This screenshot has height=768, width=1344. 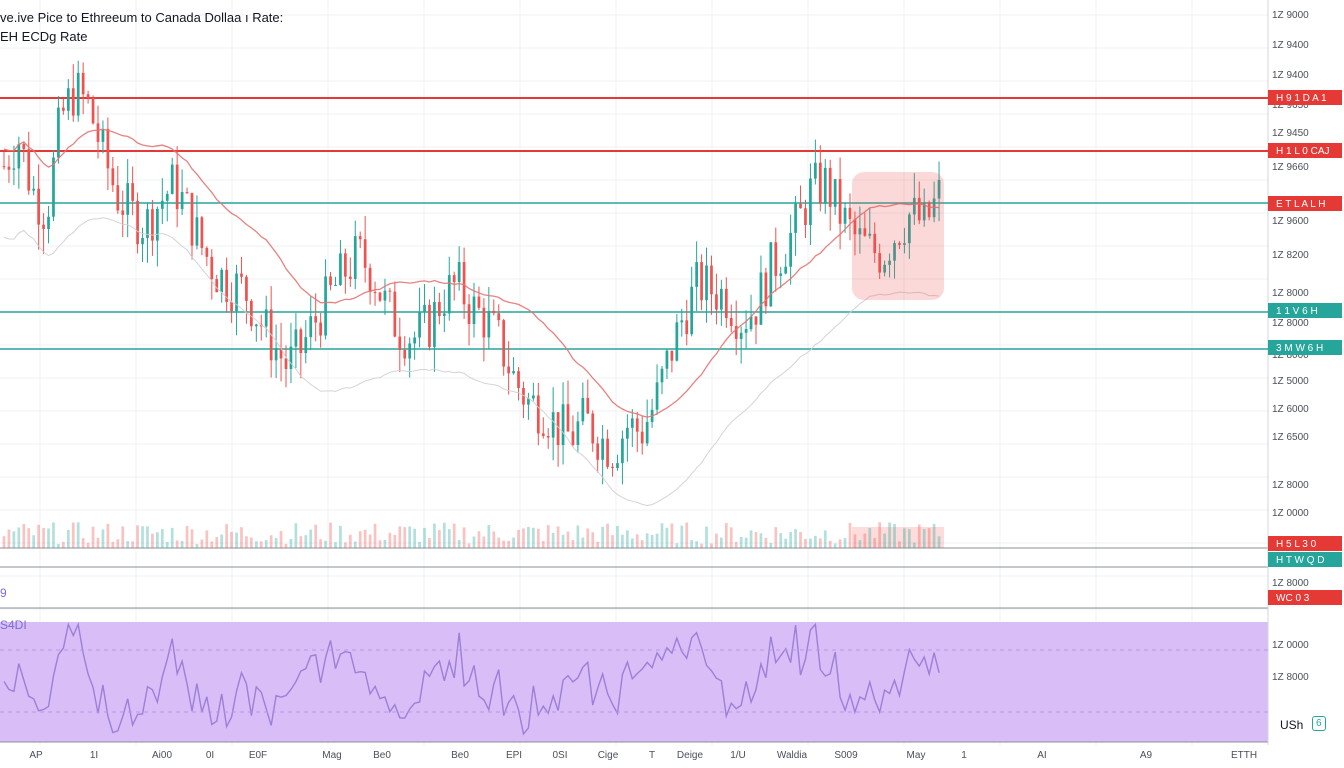 What do you see at coordinates (1290, 45) in the screenshot?
I see `y-tick-label: 1Z 9400` at bounding box center [1290, 45].